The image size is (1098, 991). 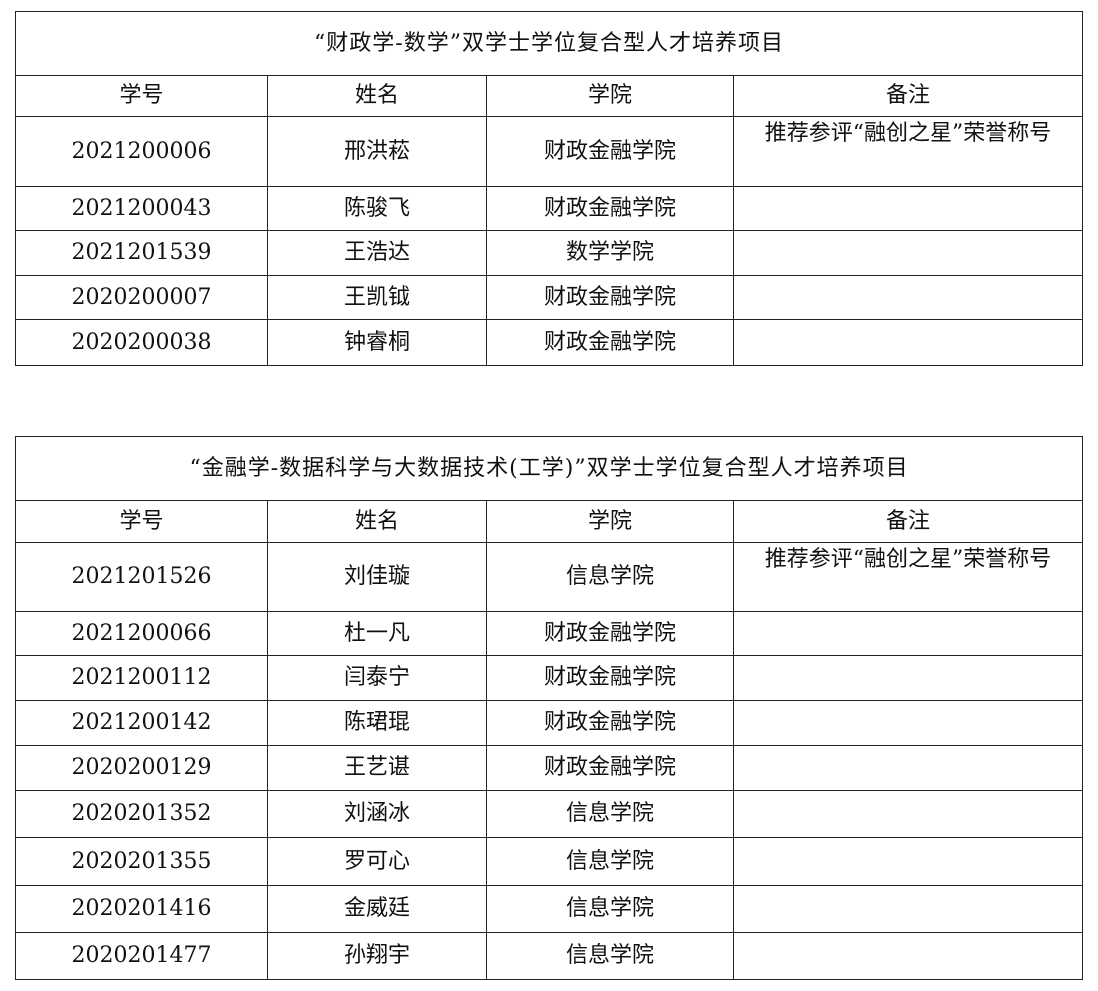 What do you see at coordinates (141, 678) in the screenshot?
I see `cell-student-id: 2021200112` at bounding box center [141, 678].